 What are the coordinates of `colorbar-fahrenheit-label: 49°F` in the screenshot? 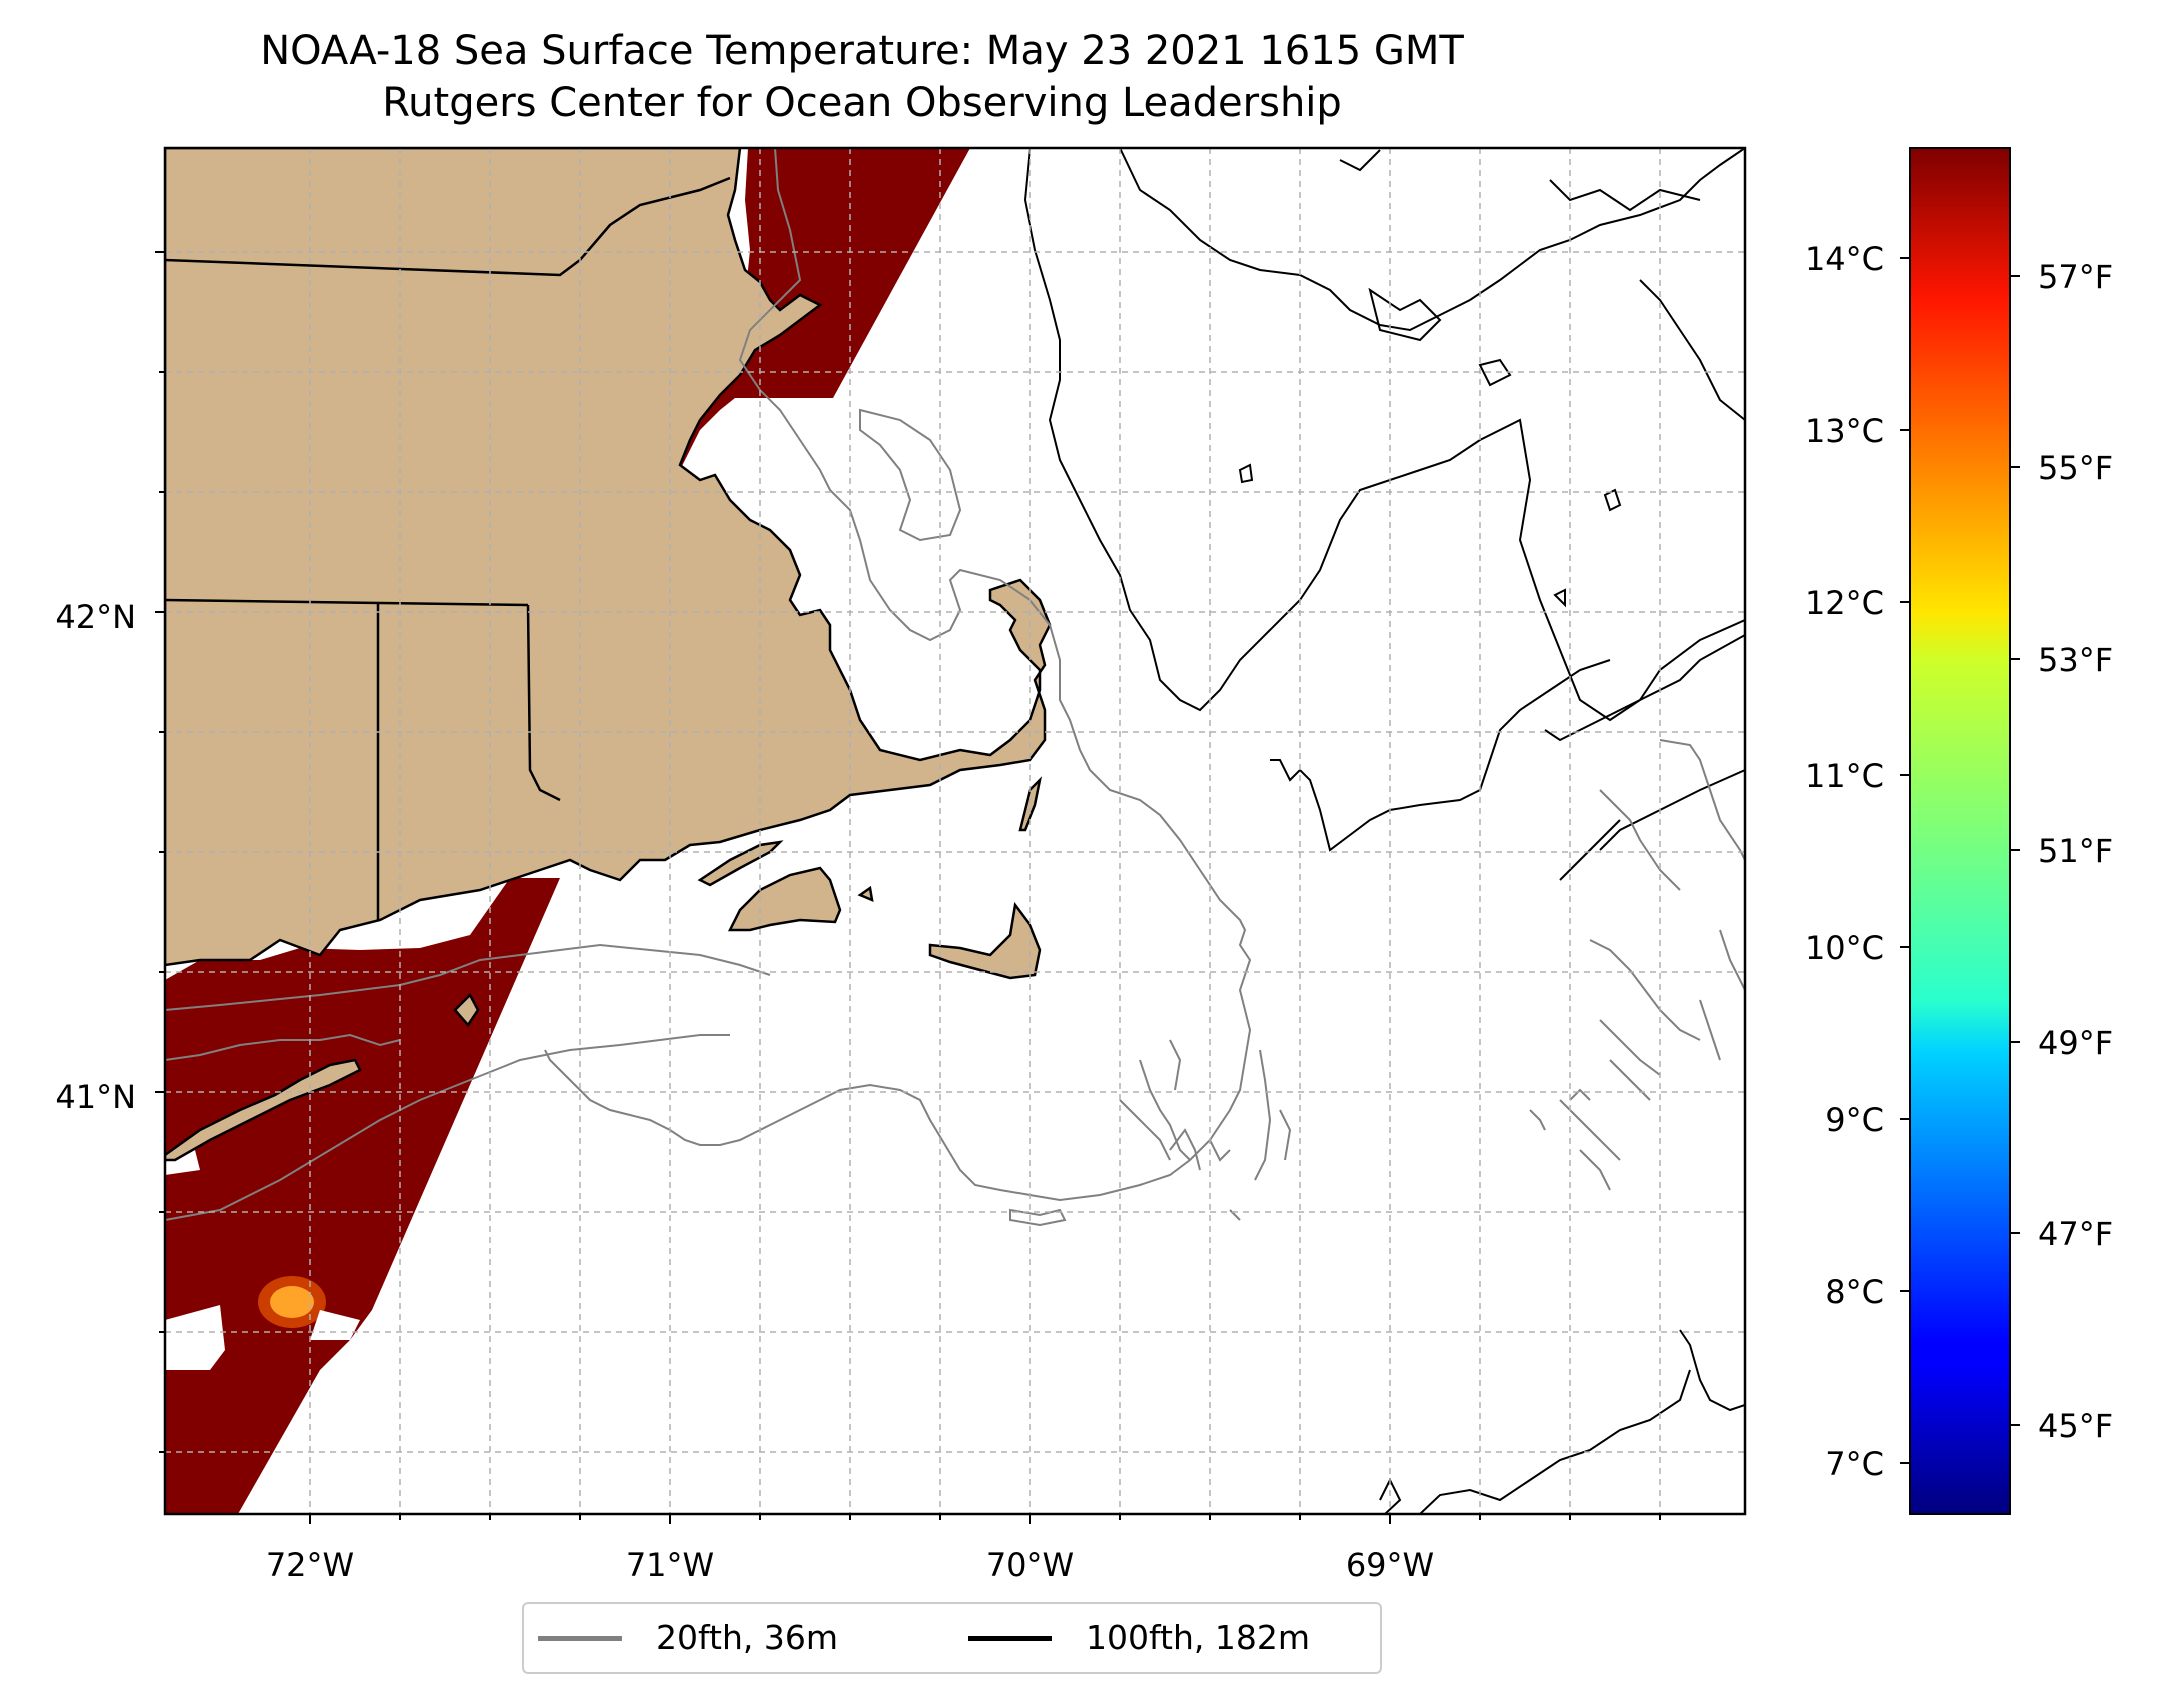 It's located at (2075, 1043).